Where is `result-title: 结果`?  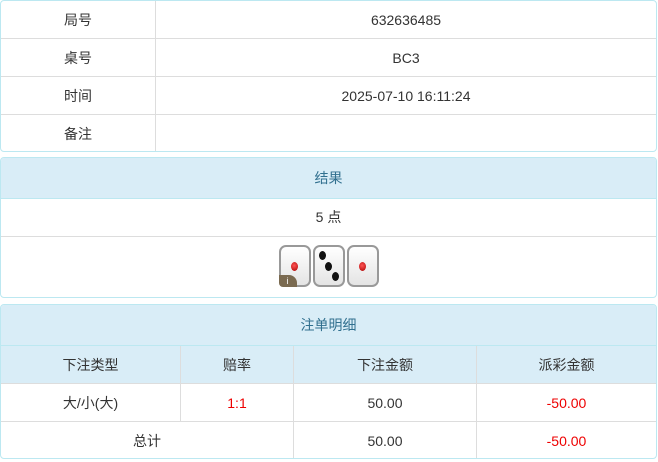
result-title: 结果 is located at coordinates (328, 178).